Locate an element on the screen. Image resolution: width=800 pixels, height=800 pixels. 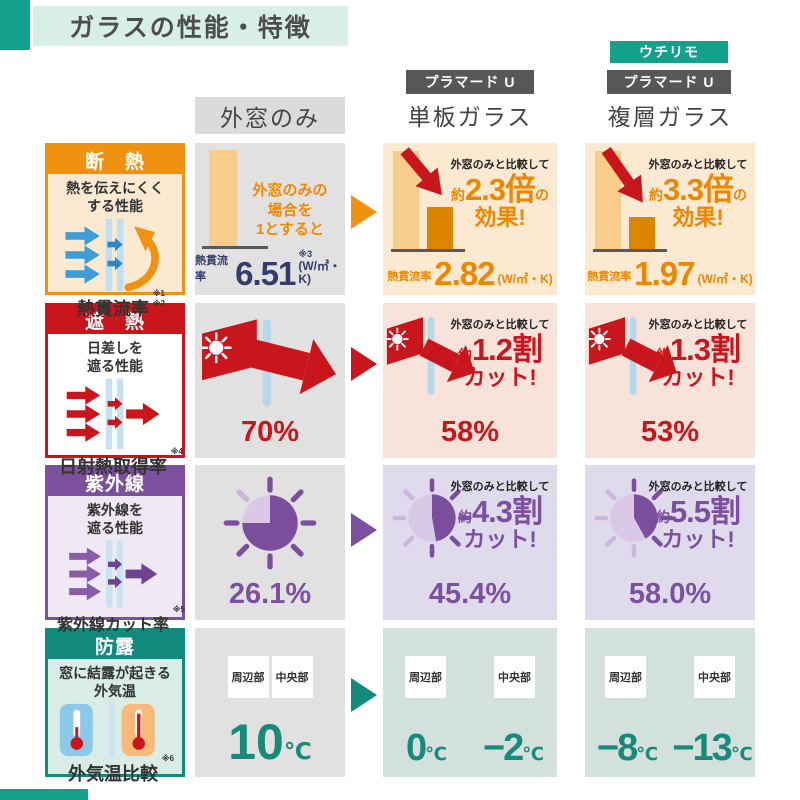
temp-condensation-single: 0 ℃ −2 ℃ is located at coordinates (475, 747).